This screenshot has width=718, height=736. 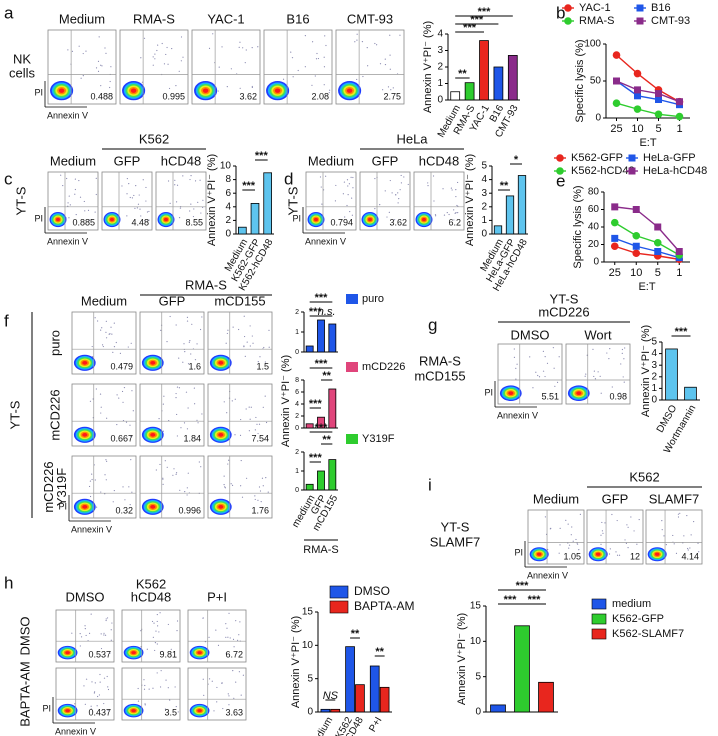 What do you see at coordinates (104, 300) in the screenshot?
I see `column-label: Medium` at bounding box center [104, 300].